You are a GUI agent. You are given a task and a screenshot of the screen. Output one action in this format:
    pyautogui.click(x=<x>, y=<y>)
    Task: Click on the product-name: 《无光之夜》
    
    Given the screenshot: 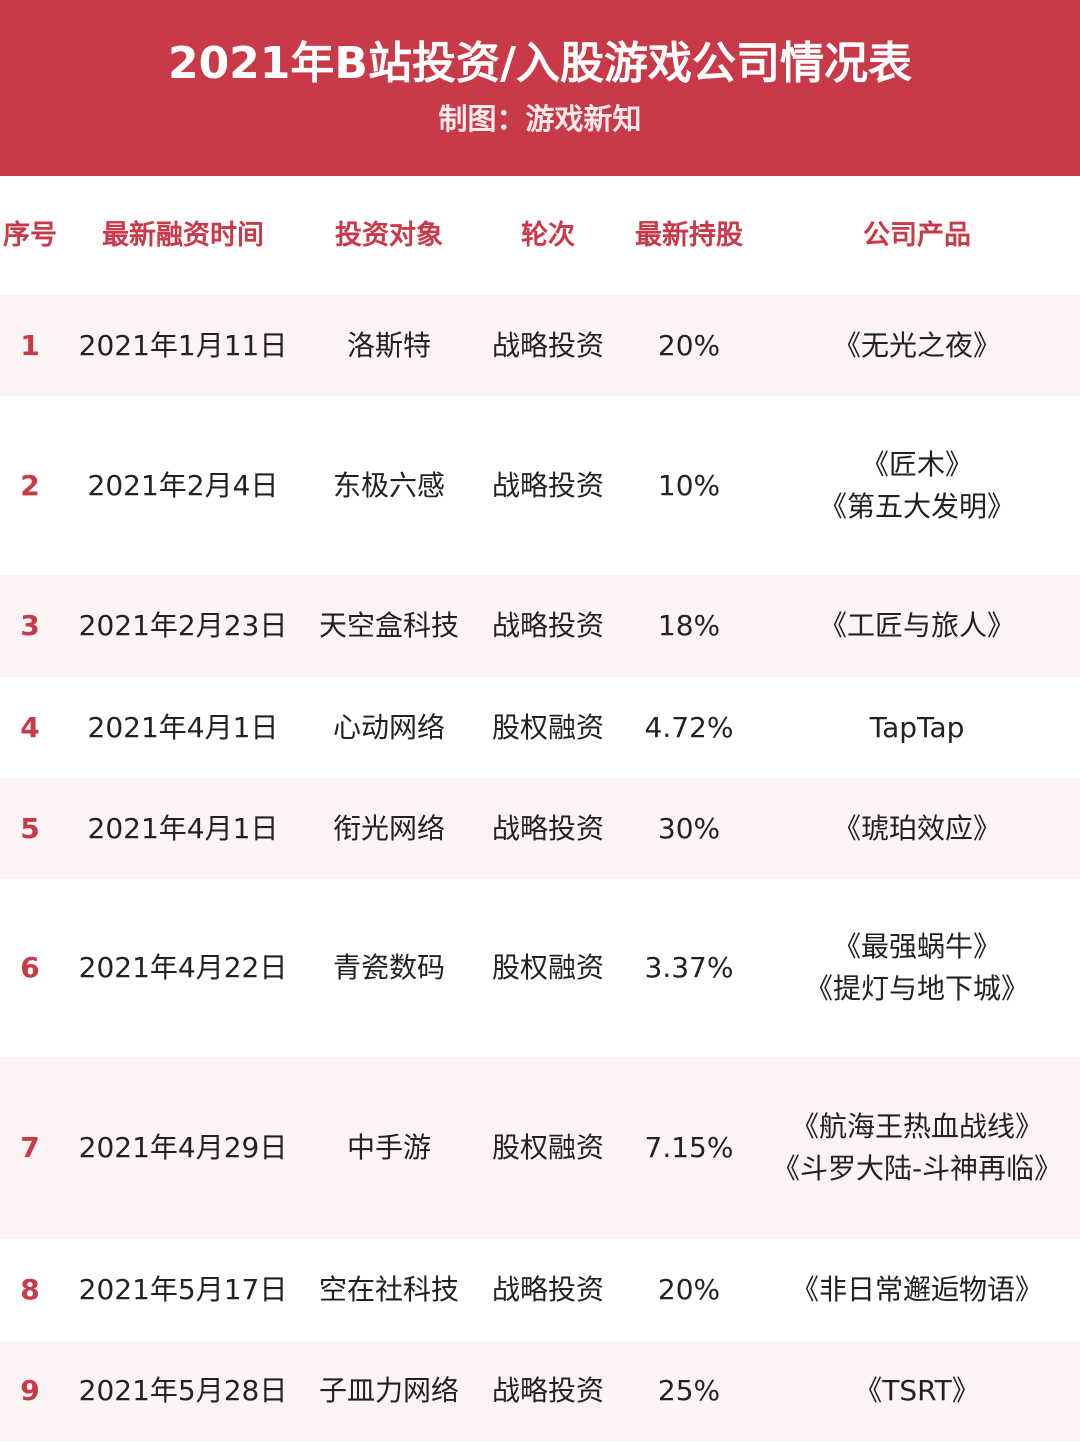 What is the action you would take?
    pyautogui.click(x=916, y=345)
    